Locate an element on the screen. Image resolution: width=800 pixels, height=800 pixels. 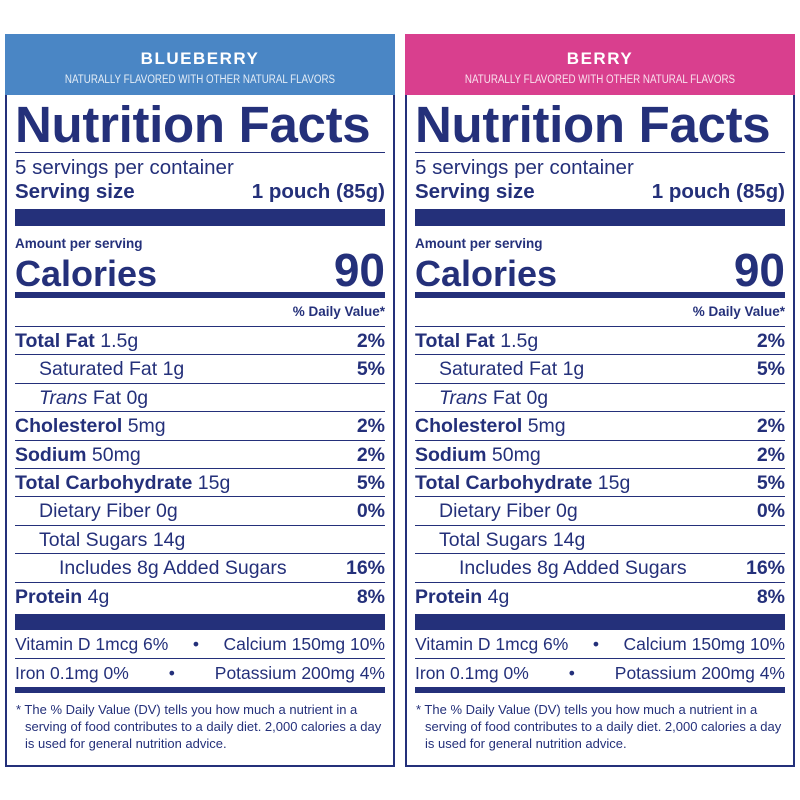
nutrient-row: Total Fat 1.5g 2% is located at coordinates (200, 340).